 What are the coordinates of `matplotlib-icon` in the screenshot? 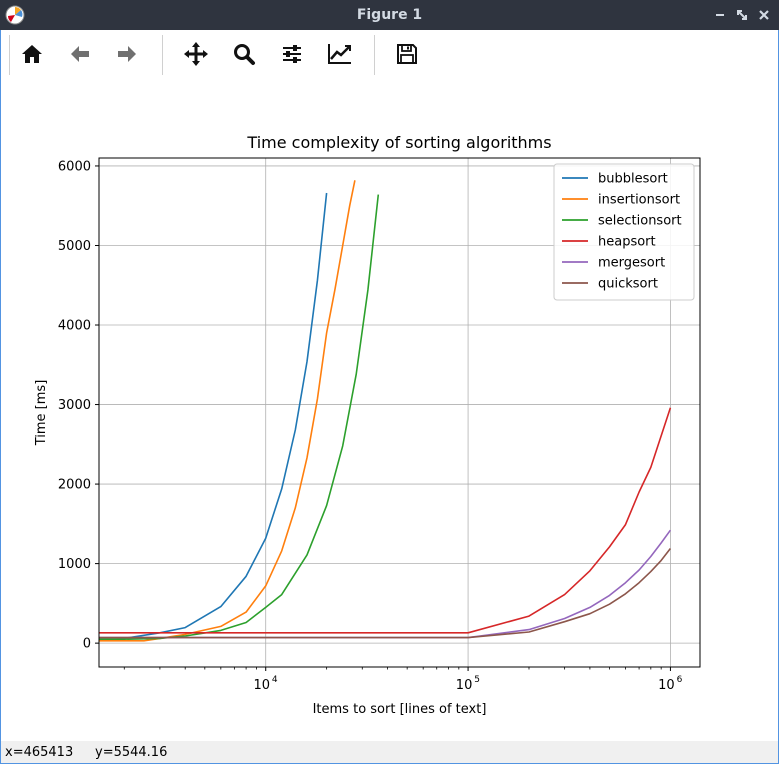 It's located at (15, 15).